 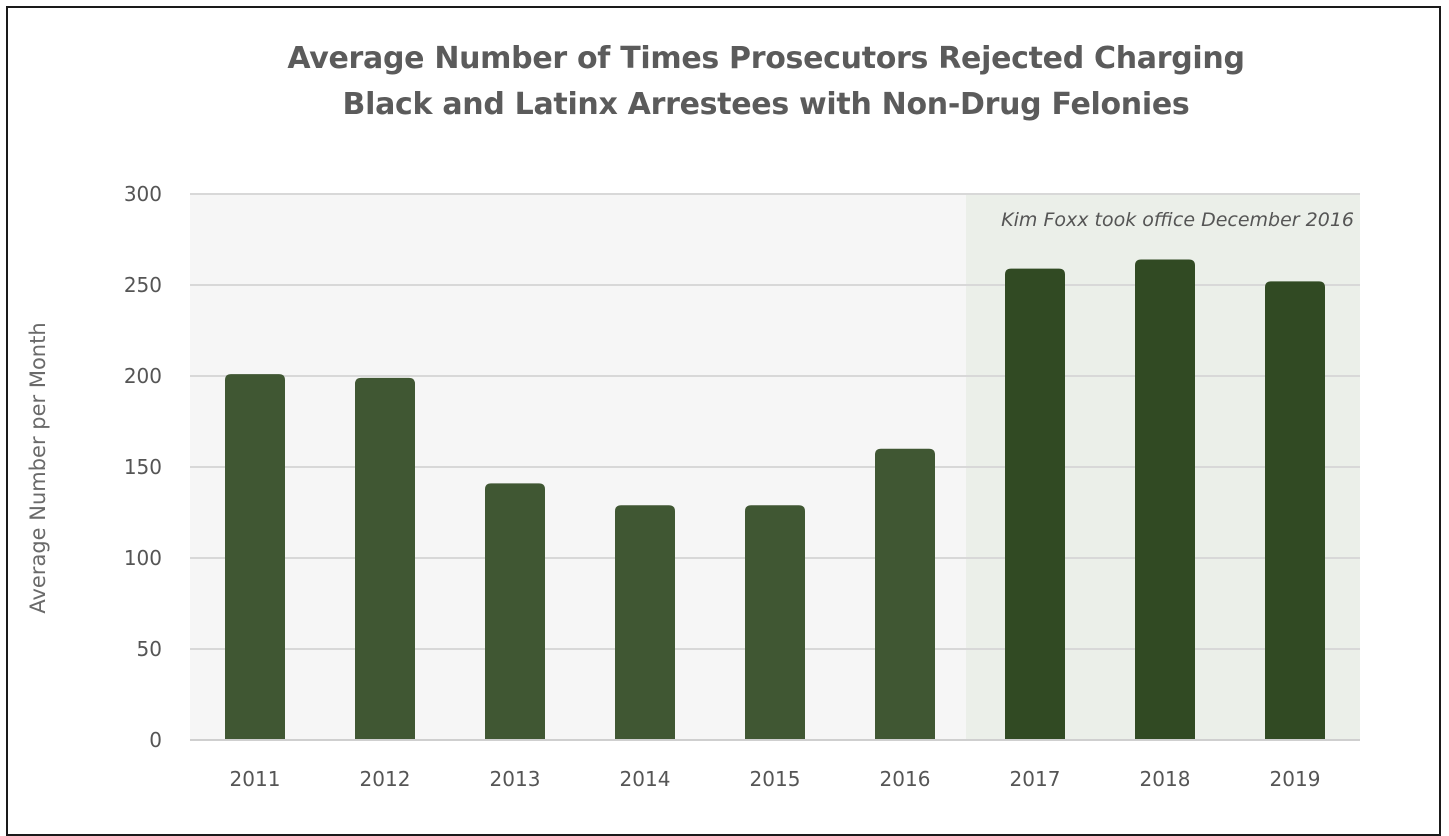 What do you see at coordinates (1295, 510) in the screenshot?
I see `bar-2019` at bounding box center [1295, 510].